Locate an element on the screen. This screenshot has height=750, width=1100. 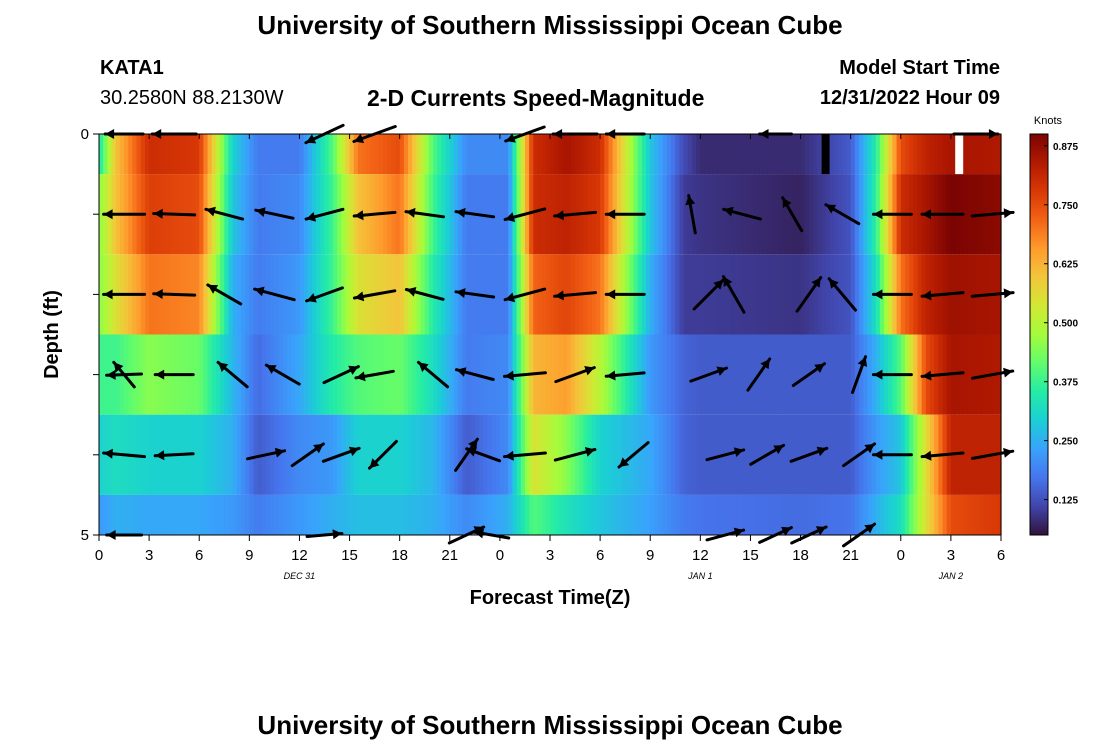
x-tick-label: 9 is located at coordinates (249, 555).